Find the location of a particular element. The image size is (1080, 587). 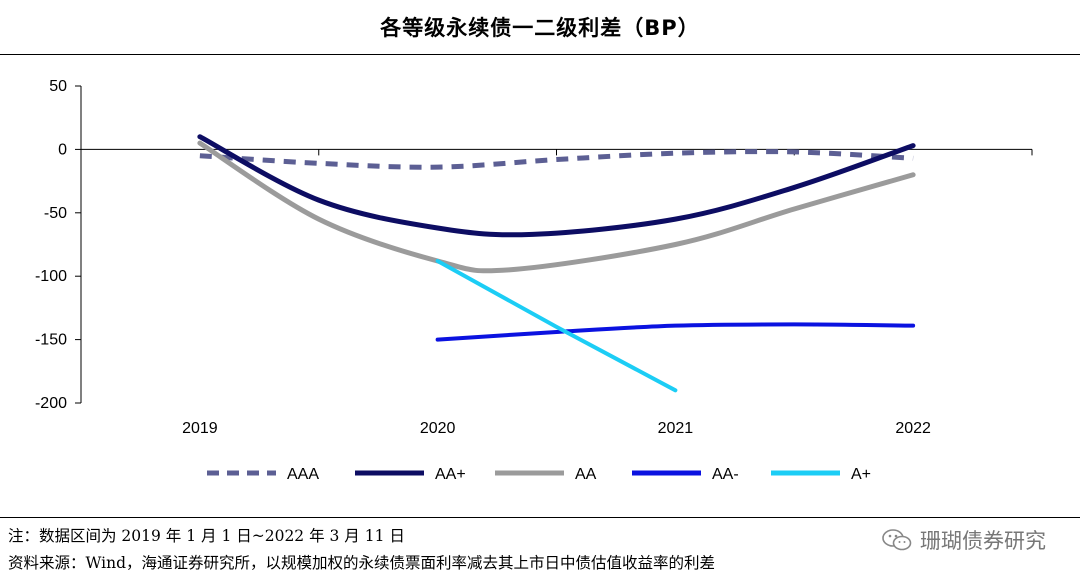

chart-title: 各等级永续债一二级利差（BP） is located at coordinates (540, 28).